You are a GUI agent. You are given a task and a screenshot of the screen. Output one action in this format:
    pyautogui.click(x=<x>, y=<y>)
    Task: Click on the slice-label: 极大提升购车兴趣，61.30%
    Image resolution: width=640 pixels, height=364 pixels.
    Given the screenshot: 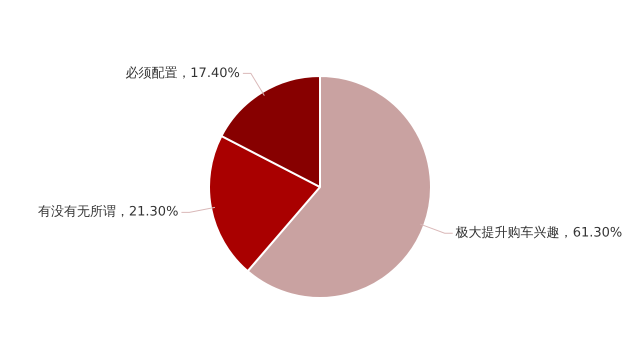 What is the action you would take?
    pyautogui.click(x=538, y=233)
    